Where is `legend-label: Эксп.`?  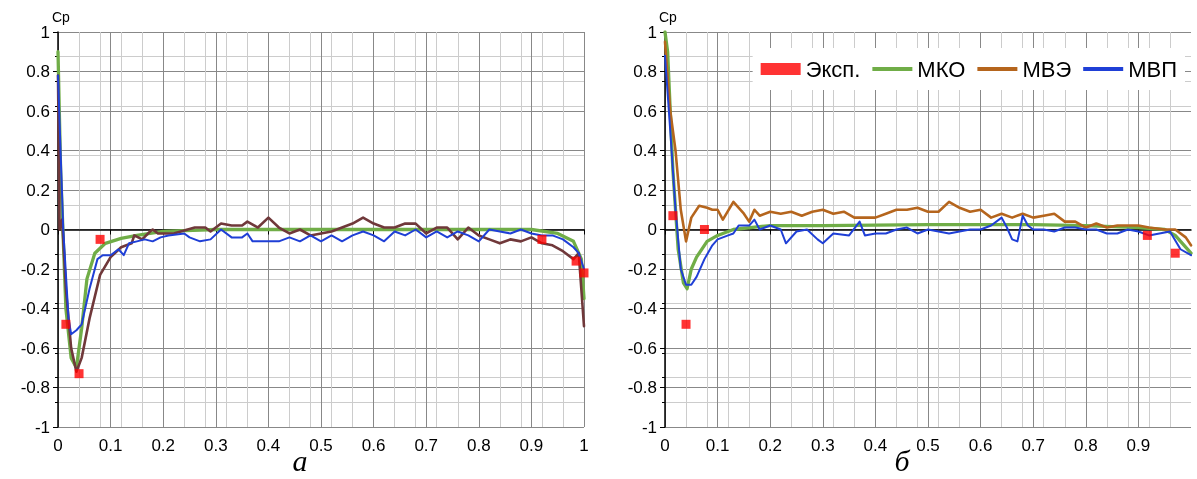 legend-label: Эксп. is located at coordinates (833, 69).